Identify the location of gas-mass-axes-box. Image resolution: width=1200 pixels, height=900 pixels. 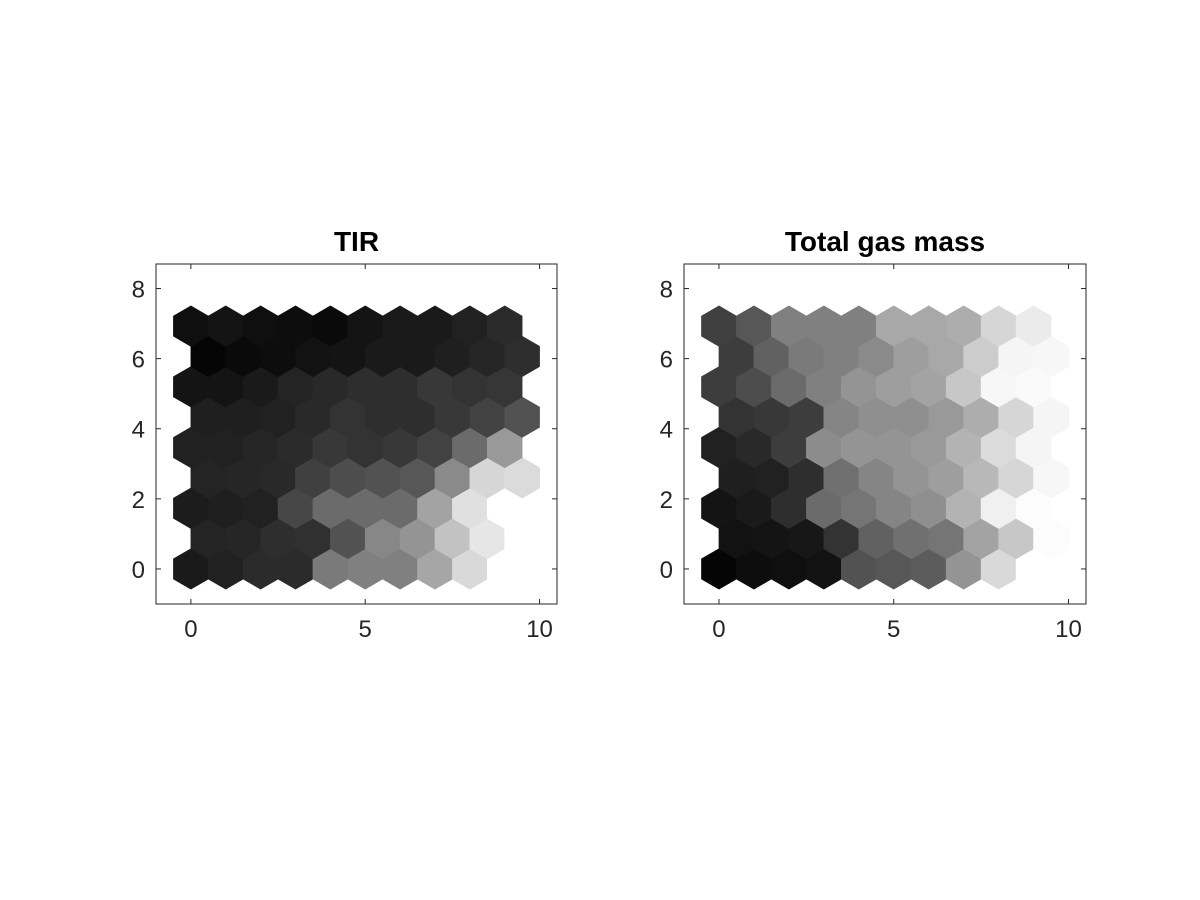
(885, 434).